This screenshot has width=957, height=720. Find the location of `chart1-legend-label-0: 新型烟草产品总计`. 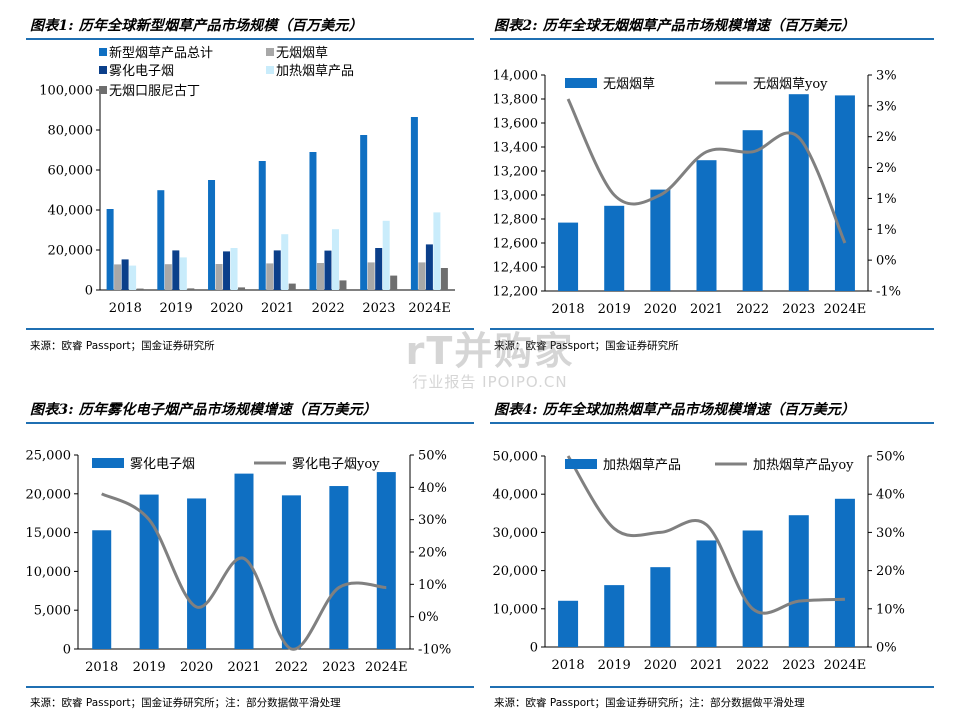

chart1-legend-label-0: 新型烟草产品总计 is located at coordinates (161, 53).